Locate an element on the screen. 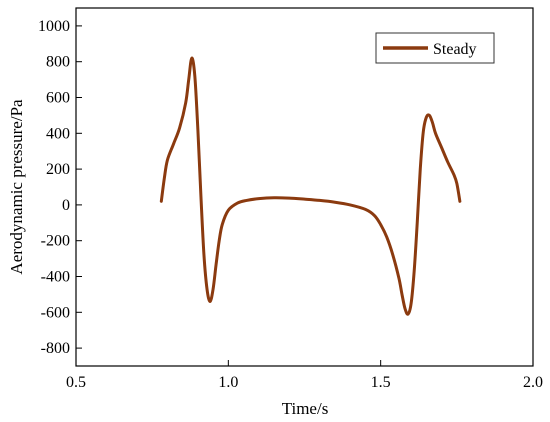  y-tick-label: 800 is located at coordinates (58, 62).